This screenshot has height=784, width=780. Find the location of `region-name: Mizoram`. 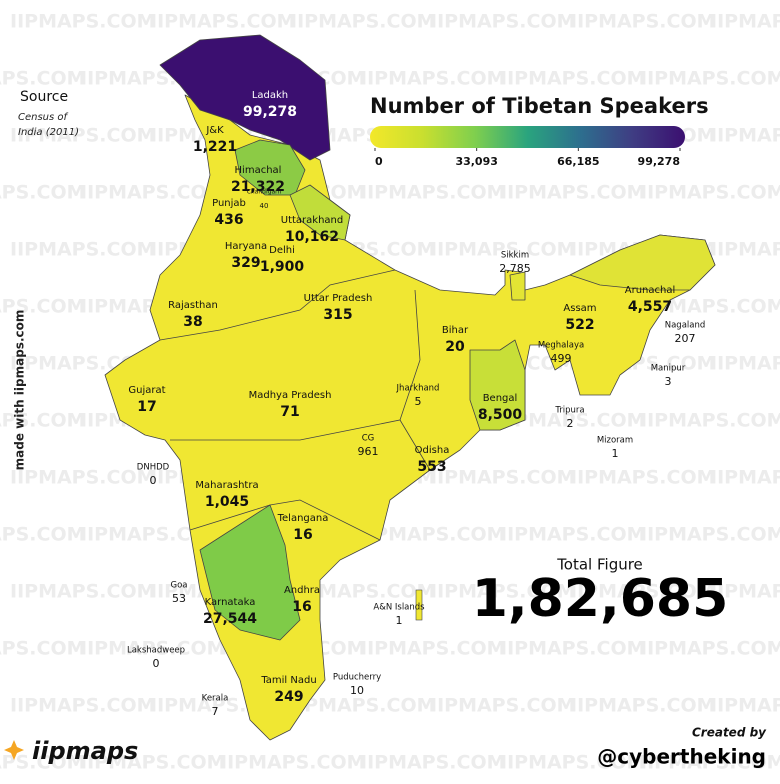

region-name: Mizoram is located at coordinates (615, 441).